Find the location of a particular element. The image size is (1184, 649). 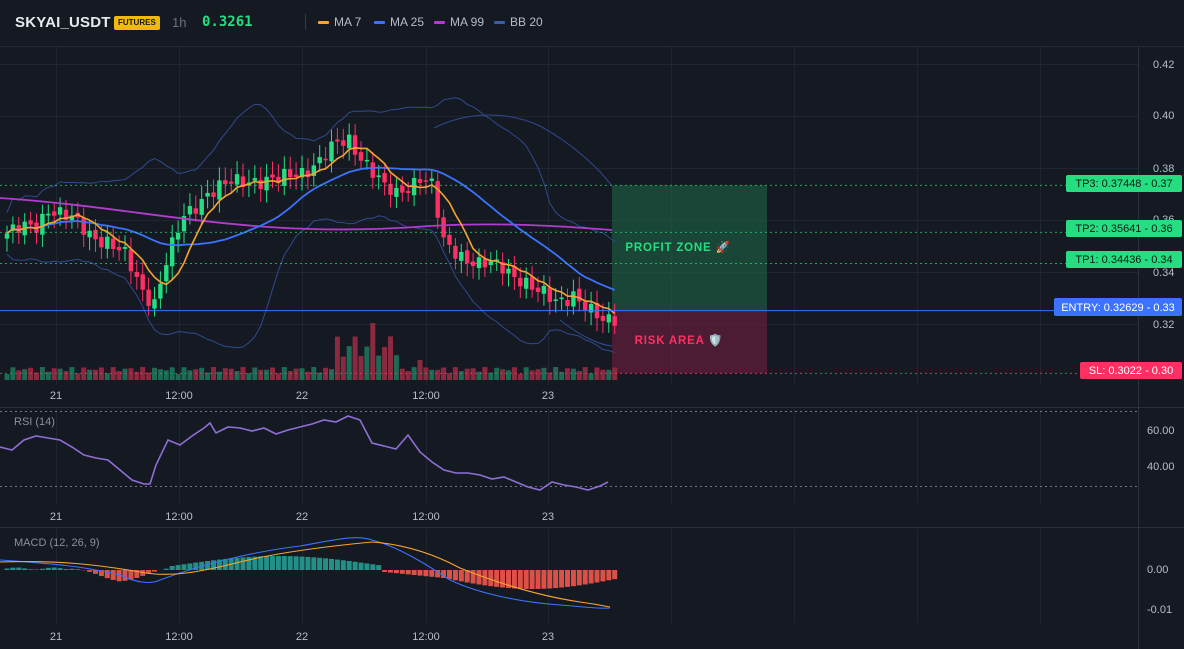

ma25-line is located at coordinates (311, 228).